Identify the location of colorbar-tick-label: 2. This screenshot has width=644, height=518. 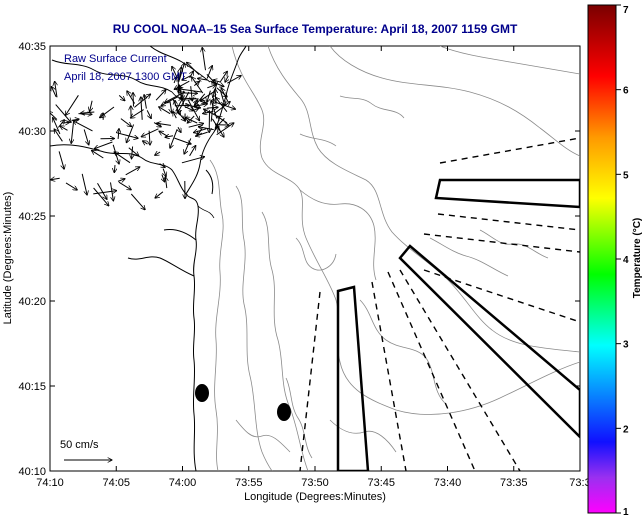
(626, 429).